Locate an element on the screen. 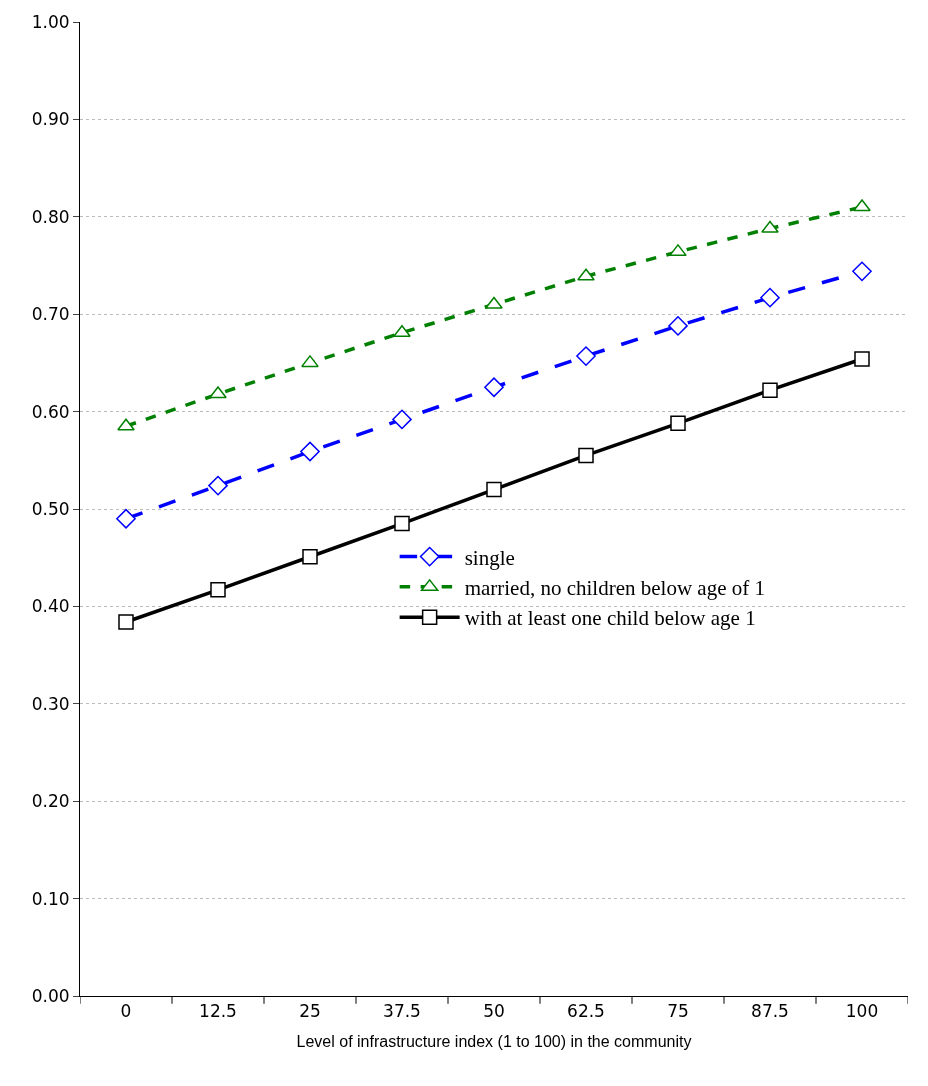 The height and width of the screenshot is (1086, 928). x-tick-label: 12.5 is located at coordinates (218, 1011).